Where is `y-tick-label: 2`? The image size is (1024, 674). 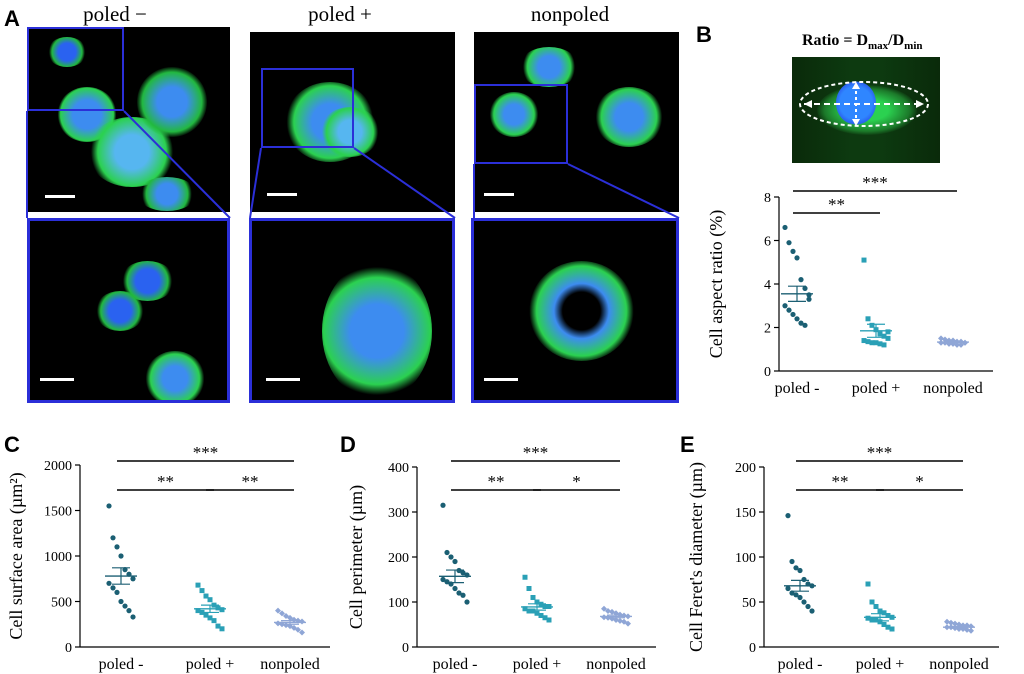 y-tick-label: 2 is located at coordinates (767, 329).